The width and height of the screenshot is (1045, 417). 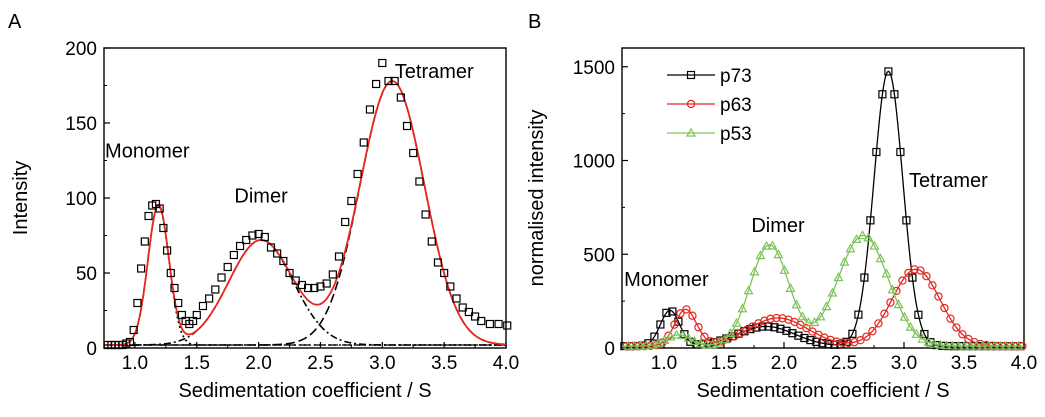 I want to click on legend-marker-p53, so click(x=691, y=132).